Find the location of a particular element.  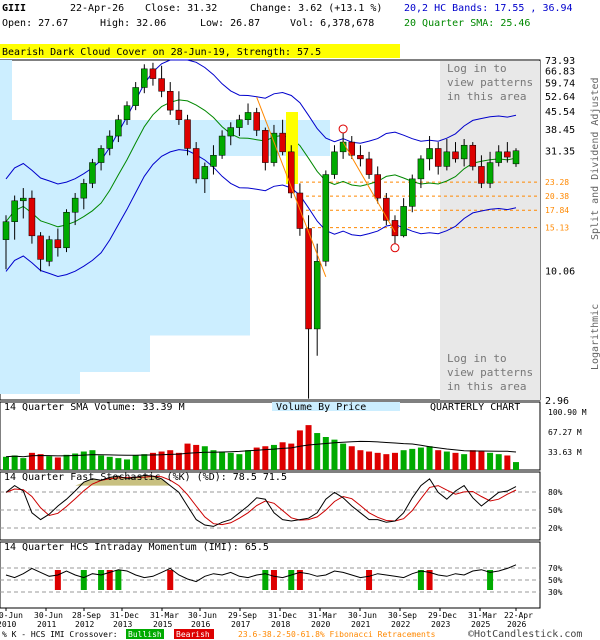

bullish-swatch is located at coordinates (145, 634).